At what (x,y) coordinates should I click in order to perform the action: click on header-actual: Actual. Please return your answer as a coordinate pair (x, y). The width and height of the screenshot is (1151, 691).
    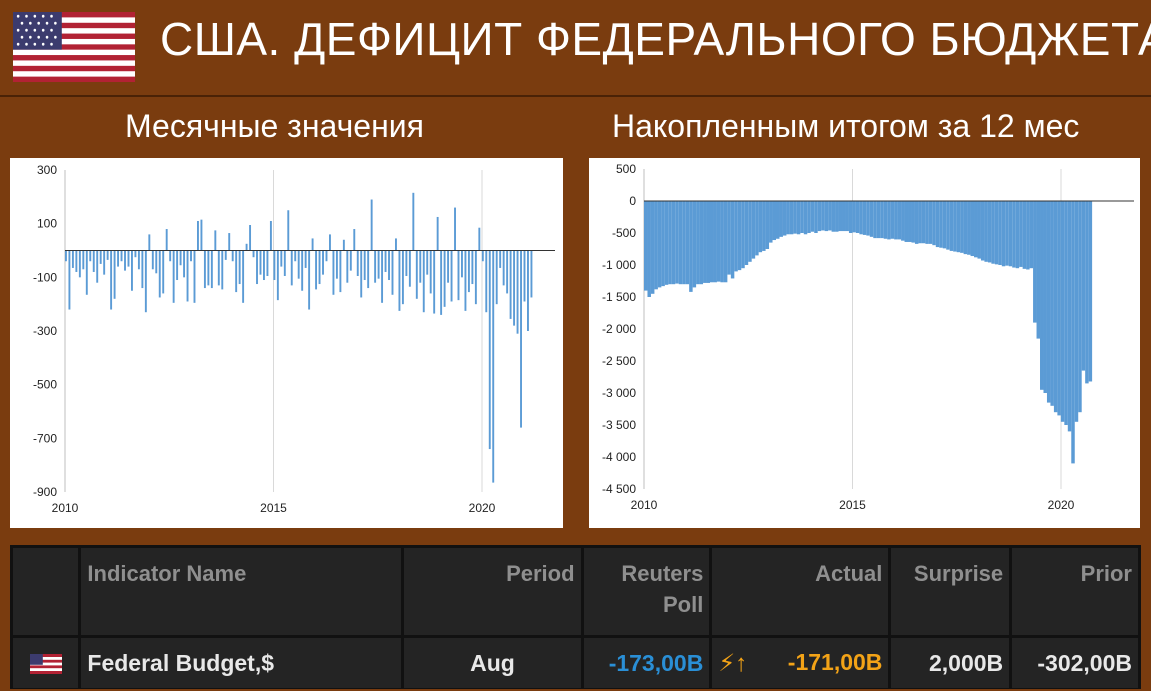
    Looking at the image, I should click on (800, 591).